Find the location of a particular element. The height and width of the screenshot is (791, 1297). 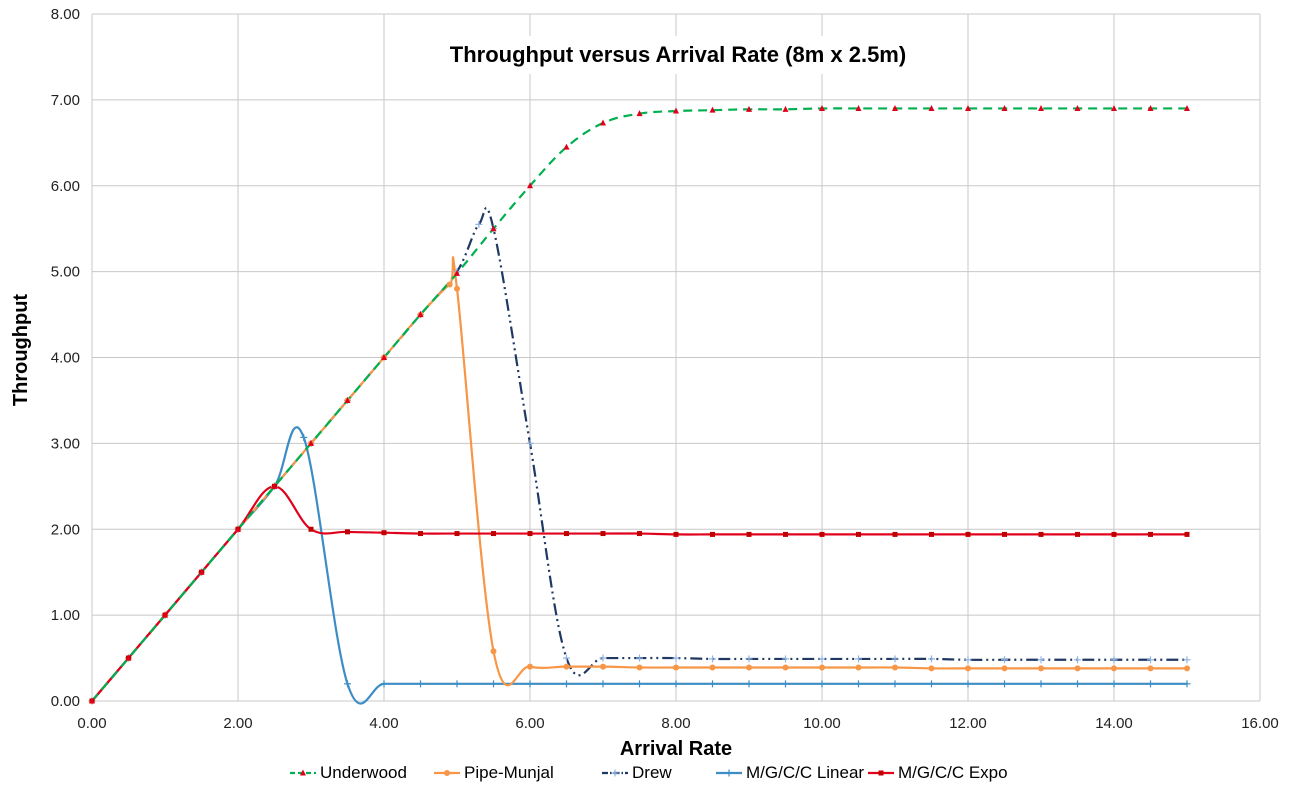

x-tick-label: 6.00 is located at coordinates (529, 723).